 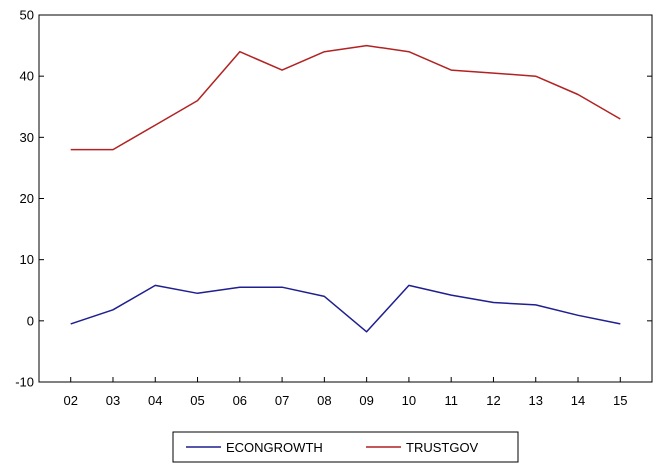 What do you see at coordinates (27, 198) in the screenshot?
I see `y-tick-label: 20` at bounding box center [27, 198].